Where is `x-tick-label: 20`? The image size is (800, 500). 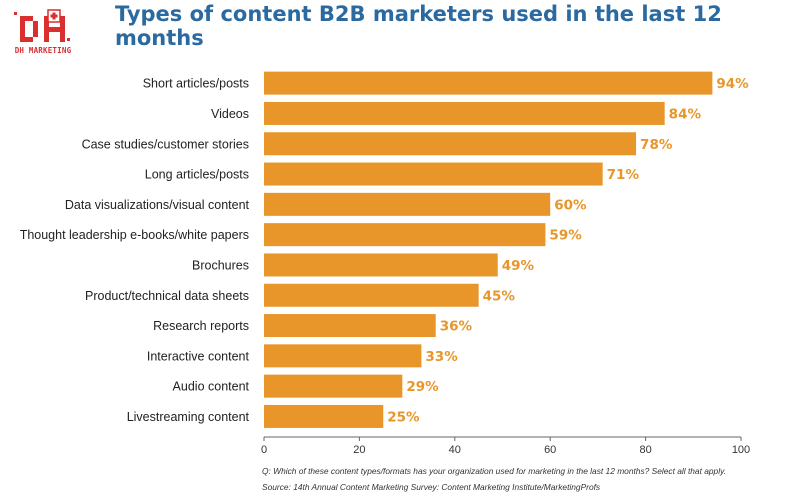
x-tick-label: 20 is located at coordinates (359, 450).